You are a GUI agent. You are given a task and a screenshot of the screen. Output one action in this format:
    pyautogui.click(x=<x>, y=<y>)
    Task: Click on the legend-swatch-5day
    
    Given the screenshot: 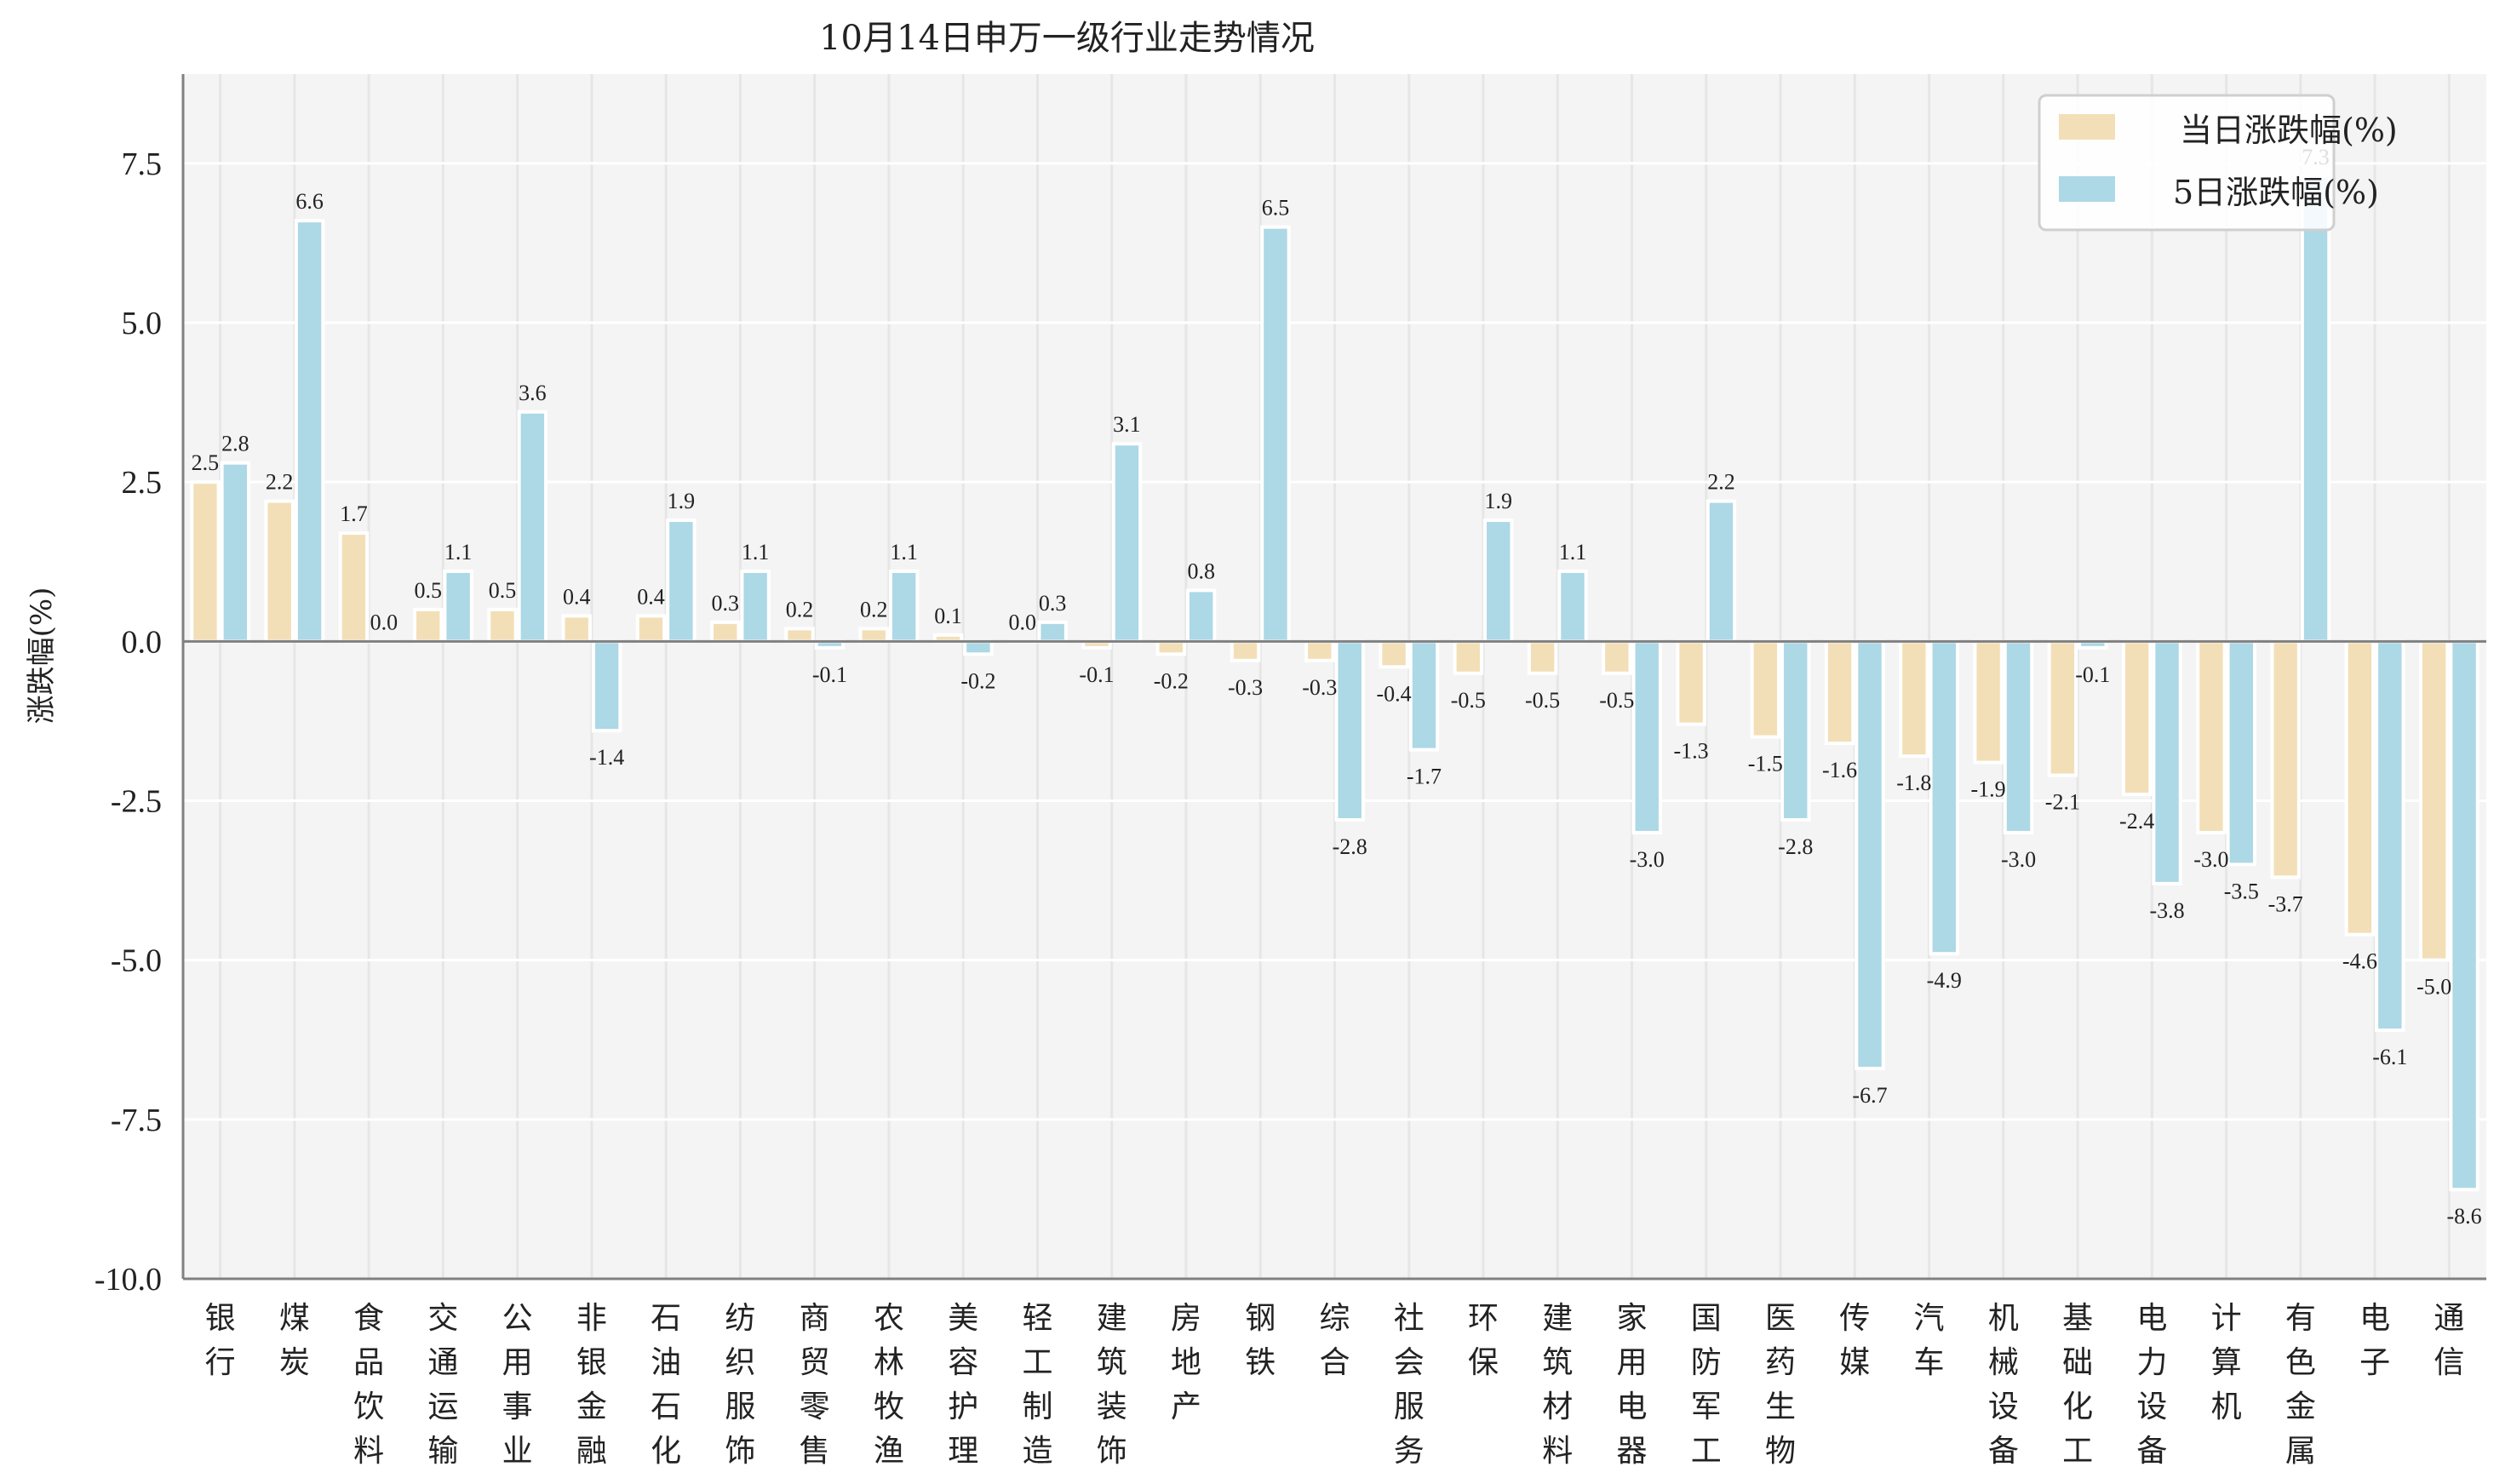 What is the action you would take?
    pyautogui.click(x=2087, y=189)
    